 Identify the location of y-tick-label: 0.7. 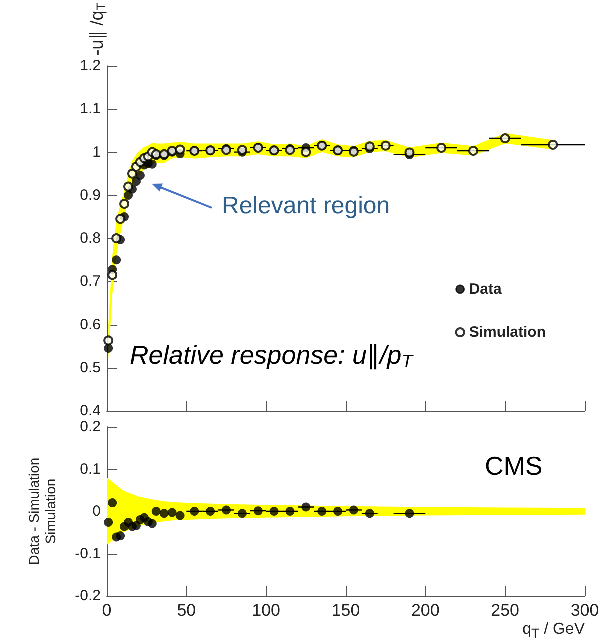
(90, 281).